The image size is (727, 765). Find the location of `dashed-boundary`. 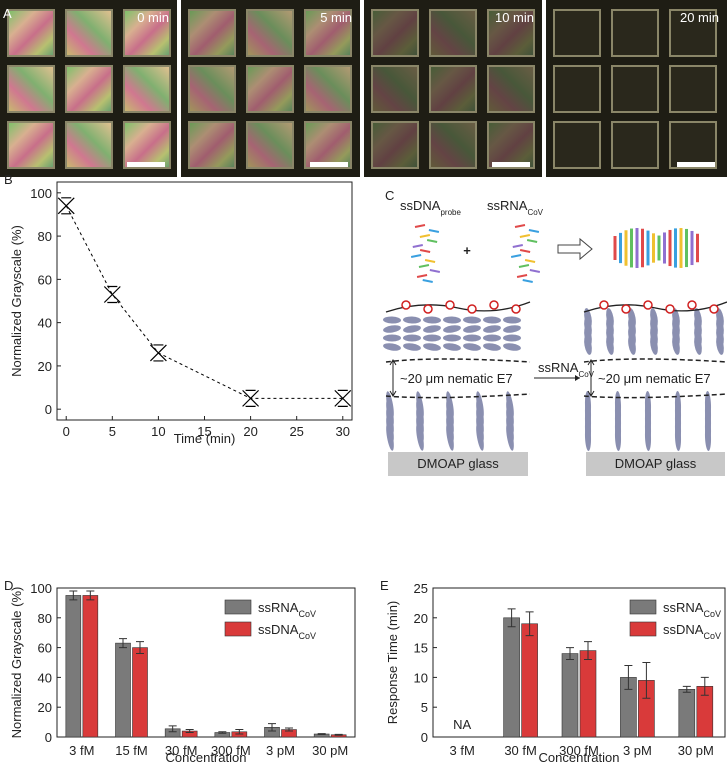

dashed-boundary is located at coordinates (458, 396).